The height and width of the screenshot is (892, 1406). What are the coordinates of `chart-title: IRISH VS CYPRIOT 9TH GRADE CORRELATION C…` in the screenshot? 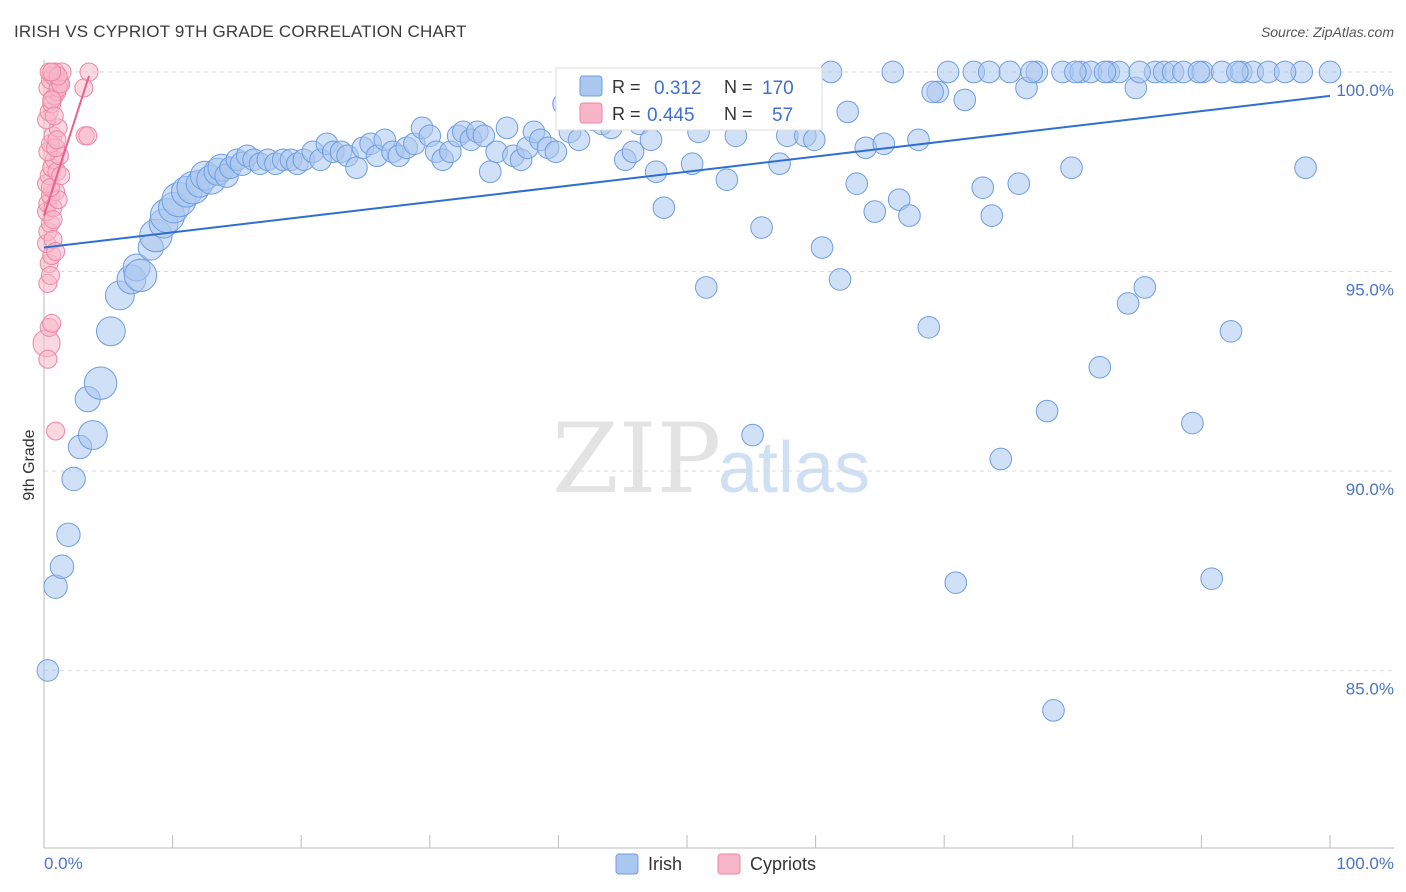 It's located at (240, 31).